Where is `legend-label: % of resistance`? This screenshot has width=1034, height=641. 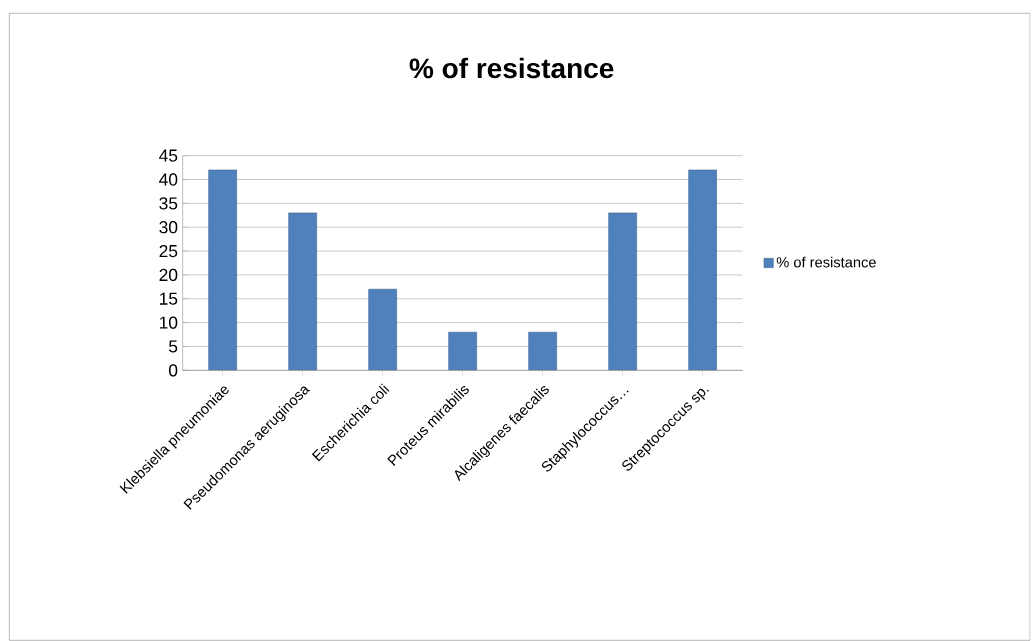 legend-label: % of resistance is located at coordinates (826, 262).